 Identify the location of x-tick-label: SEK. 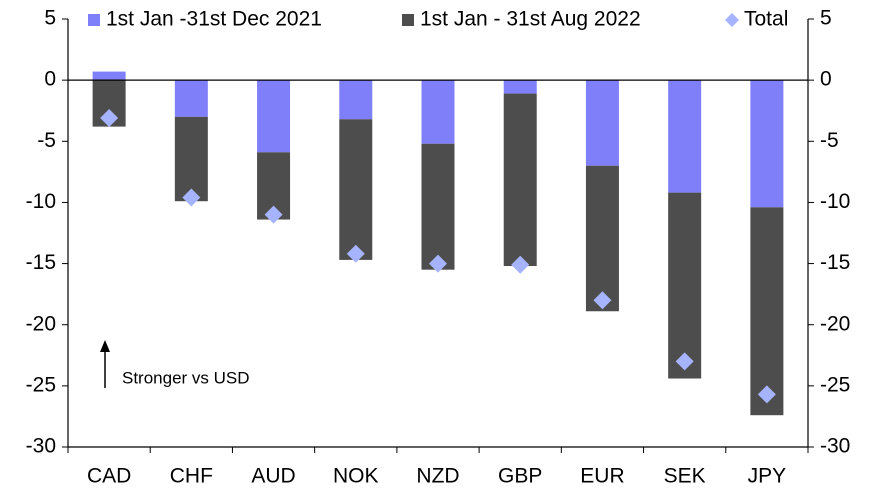
(685, 476).